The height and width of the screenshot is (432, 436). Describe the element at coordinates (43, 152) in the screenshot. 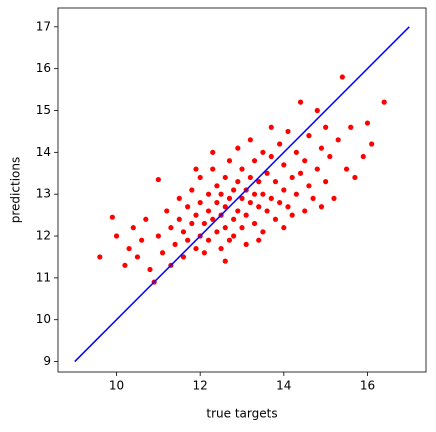

I see `y-tick-label: 14` at that location.